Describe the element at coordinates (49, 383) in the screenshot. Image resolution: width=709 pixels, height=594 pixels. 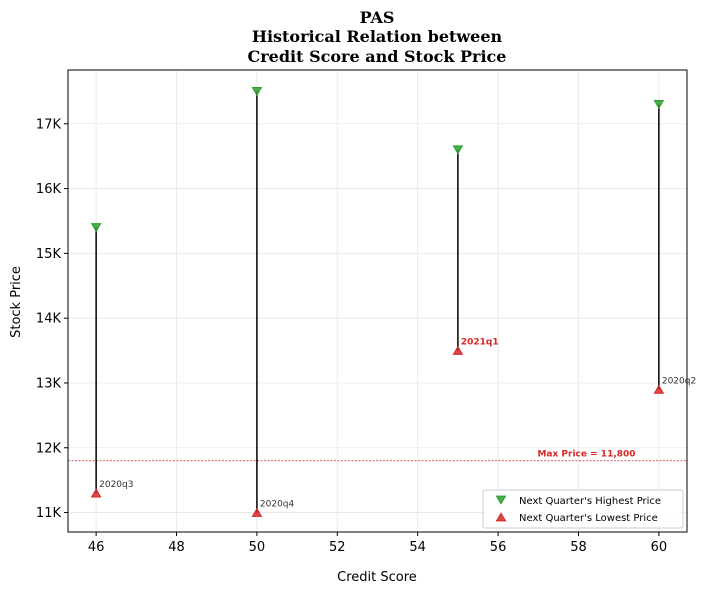
I see `y-tick-label: 13K` at that location.